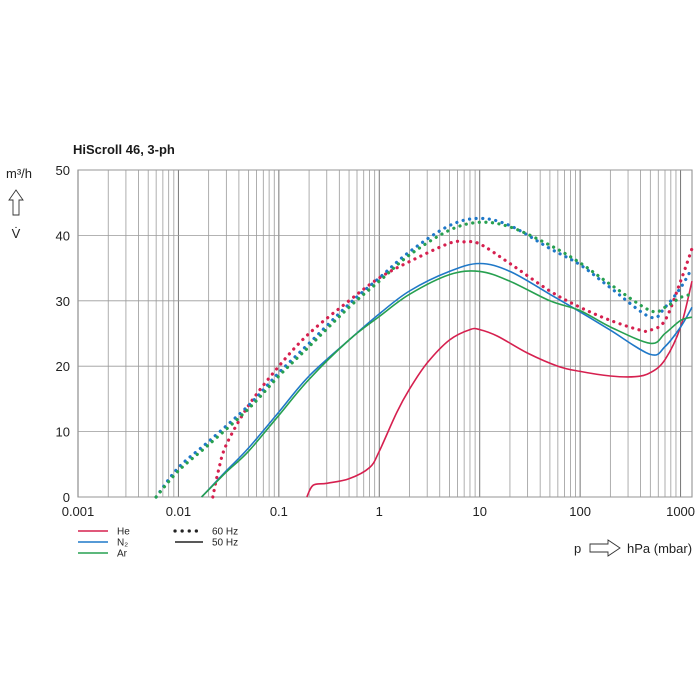 The height and width of the screenshot is (700, 700). I want to click on x-tick-label: 100, so click(580, 511).